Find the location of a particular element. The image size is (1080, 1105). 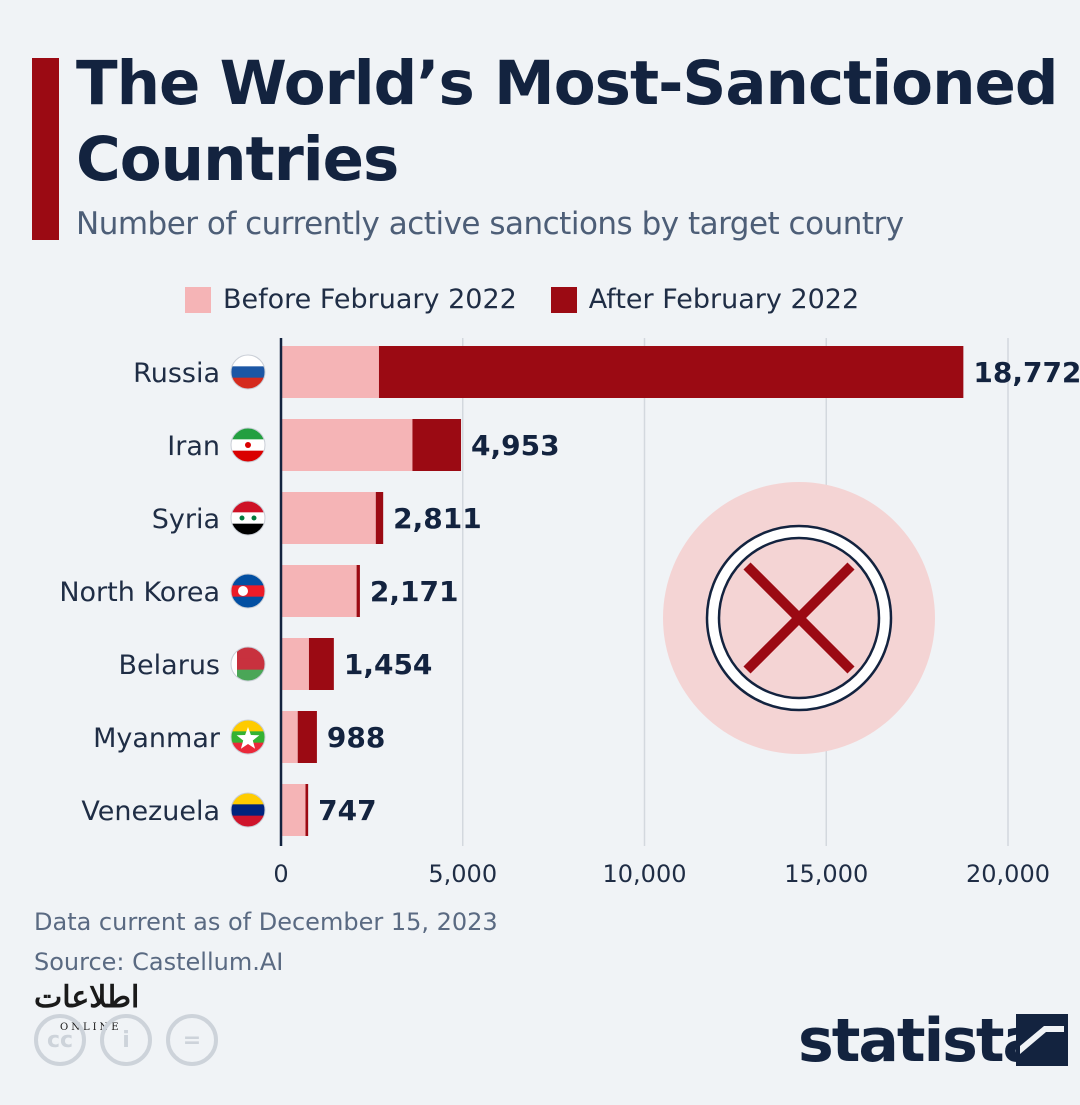

watermark-sub: ONLINE is located at coordinates (91, 1027).